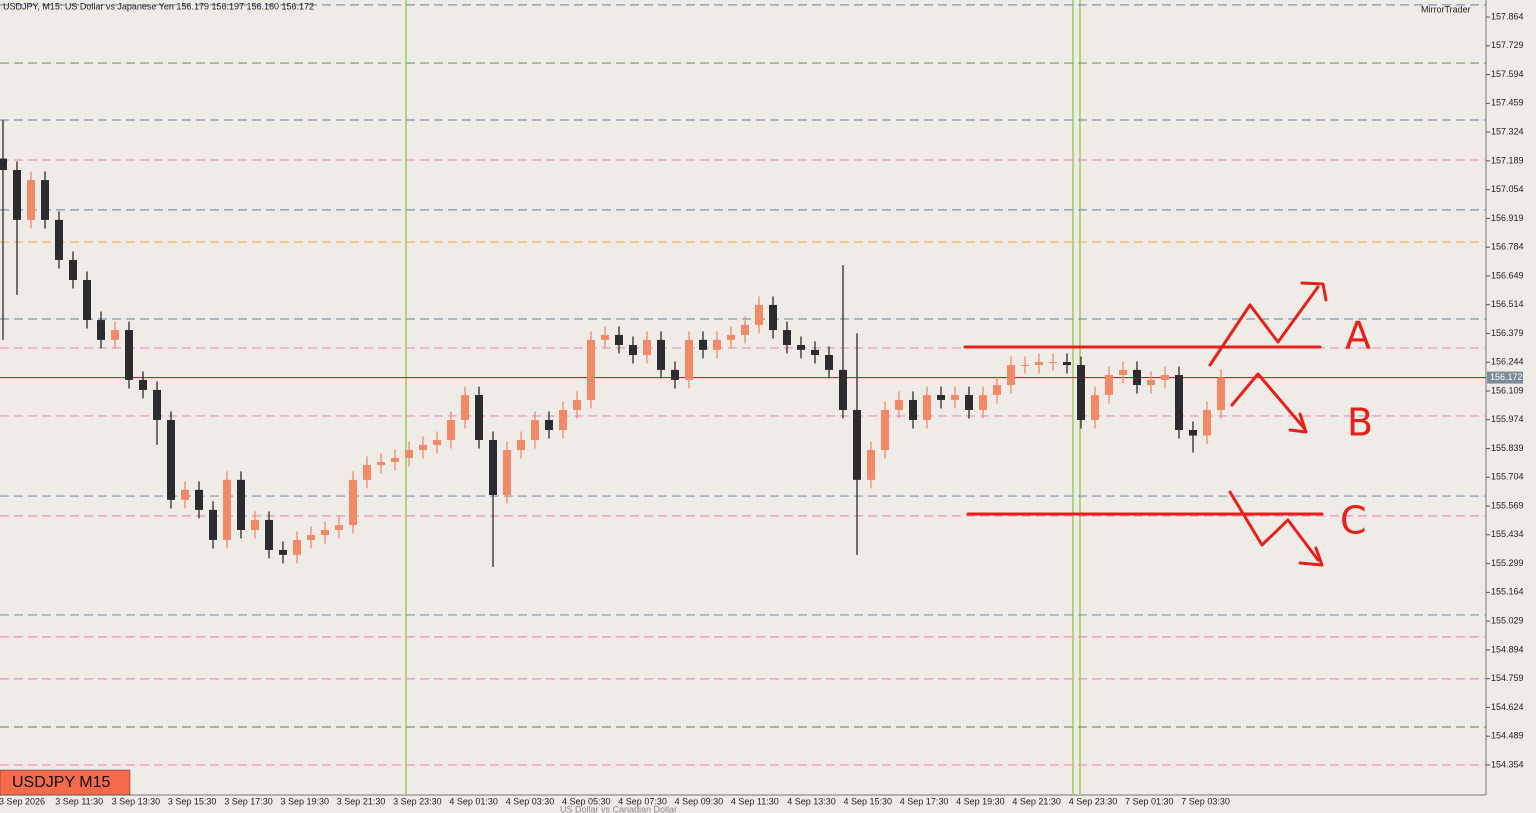  What do you see at coordinates (1507, 16) in the screenshot?
I see `y-tick-label: 157.864` at bounding box center [1507, 16].